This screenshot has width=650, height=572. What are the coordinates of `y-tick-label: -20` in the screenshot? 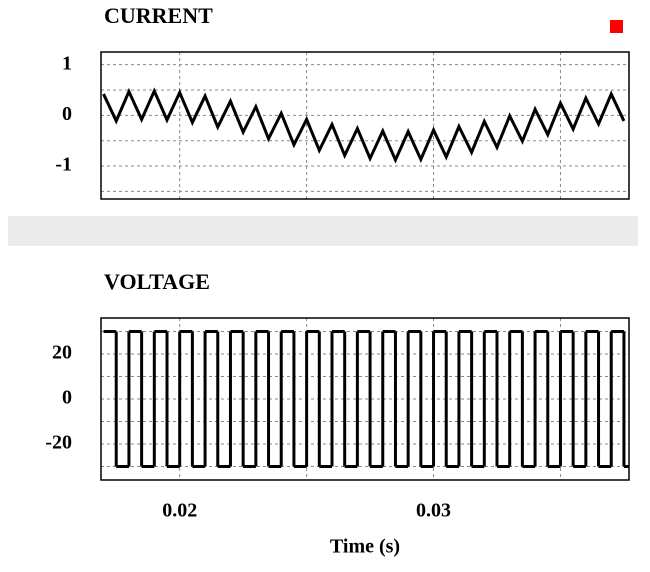 It's located at (58, 443).